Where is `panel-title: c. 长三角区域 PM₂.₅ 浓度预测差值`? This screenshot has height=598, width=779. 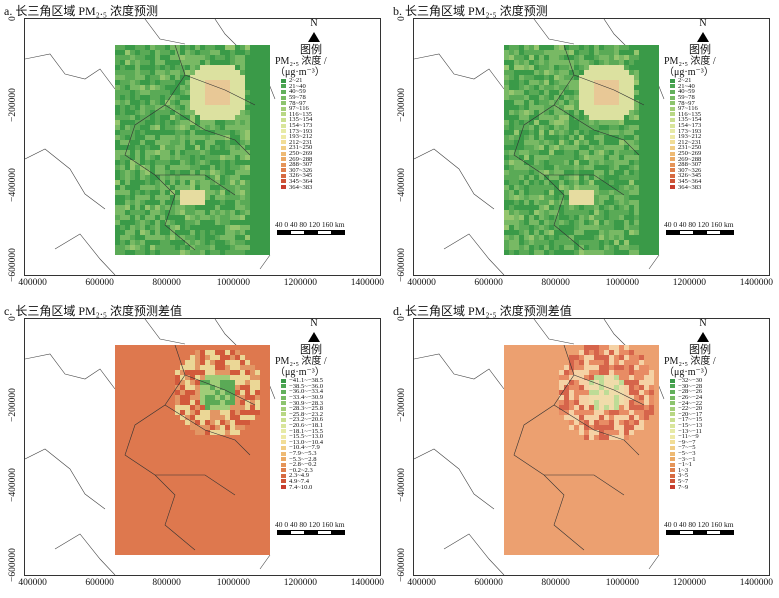
panel-title: c. 长三角区域 PM₂.₅ 浓度预测差值 is located at coordinates (93, 310).